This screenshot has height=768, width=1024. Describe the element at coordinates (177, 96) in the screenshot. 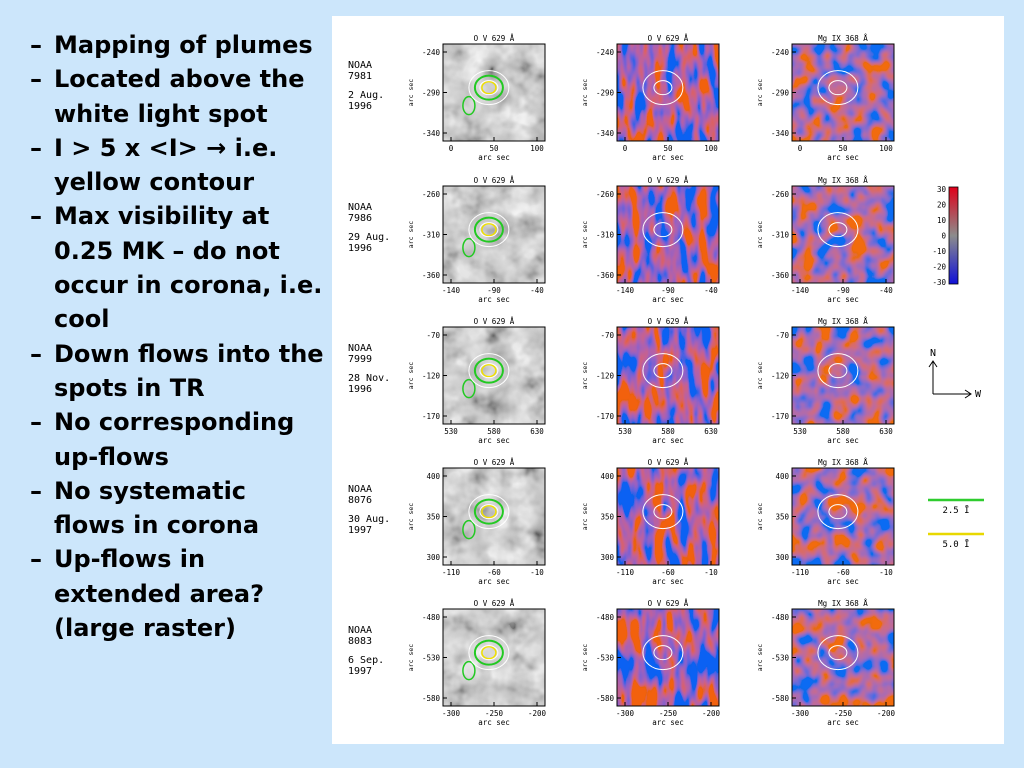

I see `bullet-item: – Located above the white light spot` at that location.